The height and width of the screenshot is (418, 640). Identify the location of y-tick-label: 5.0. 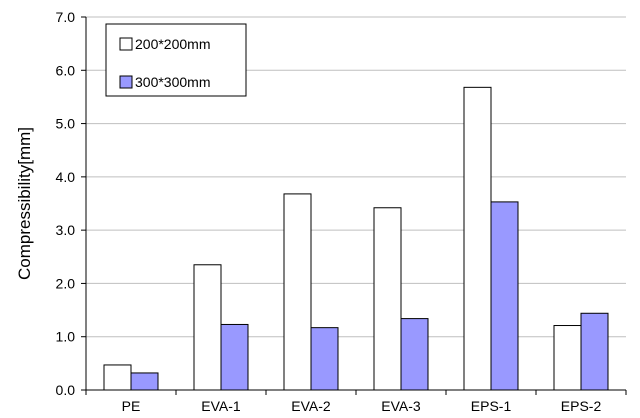
(66, 124).